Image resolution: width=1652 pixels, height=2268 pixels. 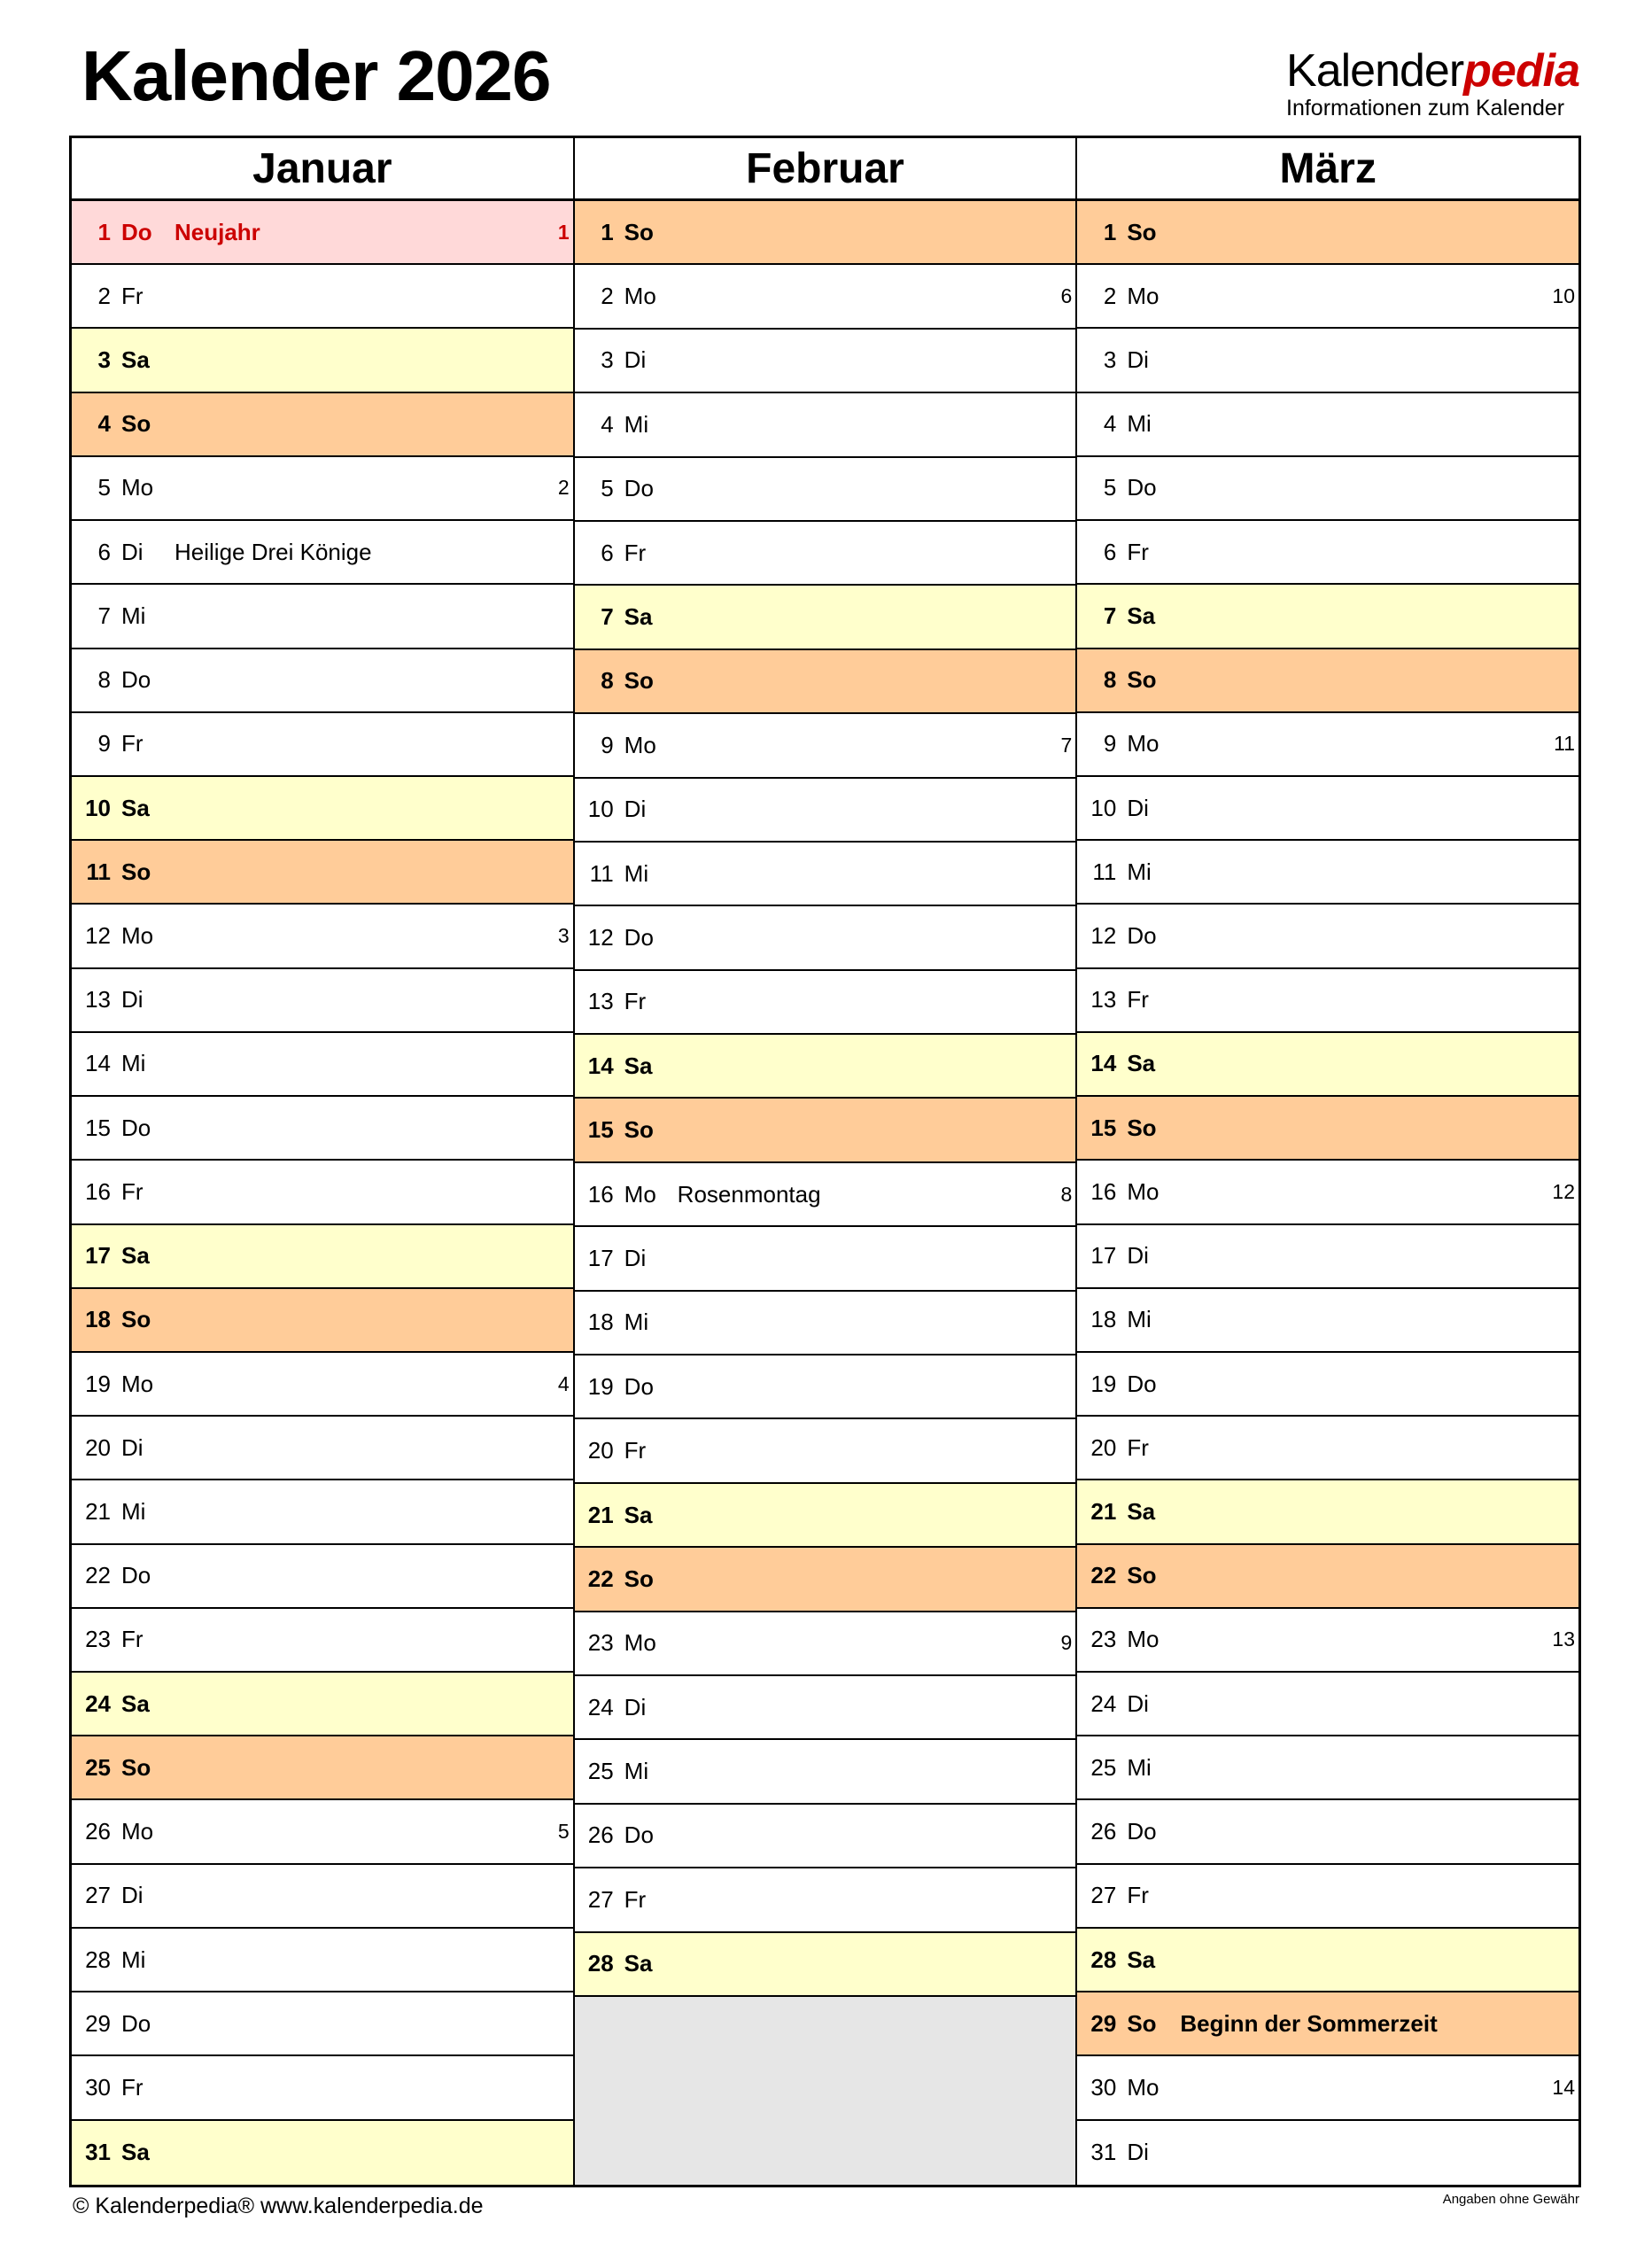 I want to click on week-number: 13, so click(x=1564, y=1639).